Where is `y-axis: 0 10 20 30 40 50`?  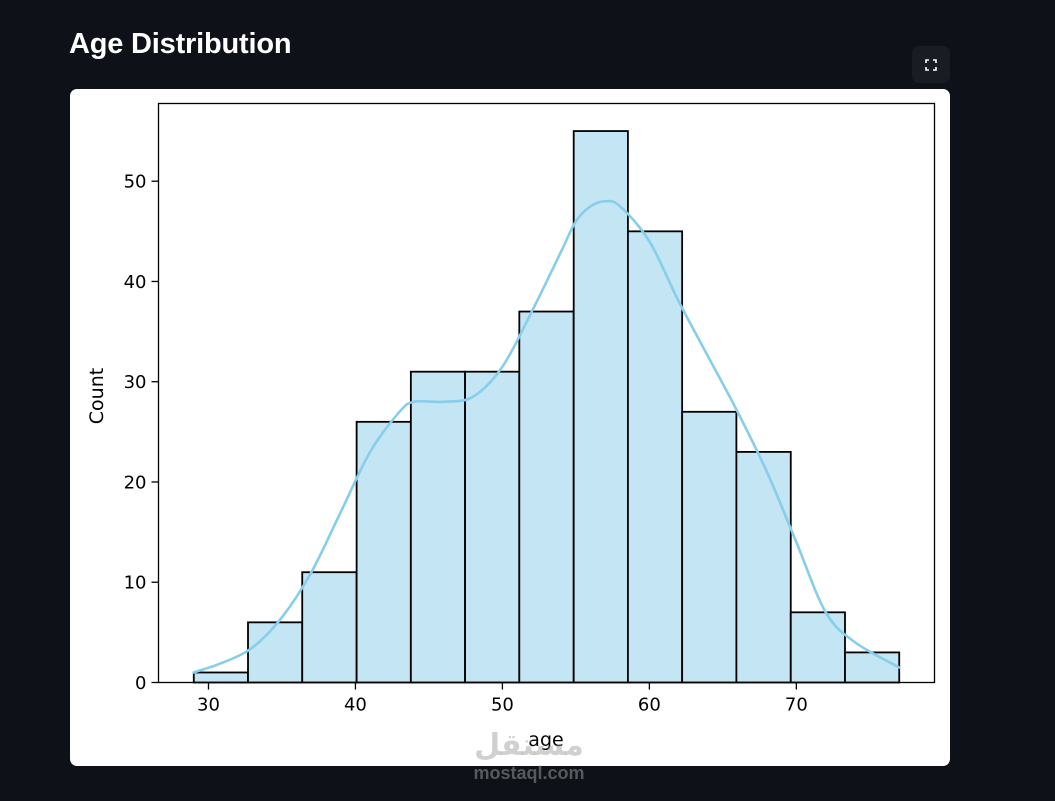 y-axis: 0 10 20 30 40 50 is located at coordinates (141, 433).